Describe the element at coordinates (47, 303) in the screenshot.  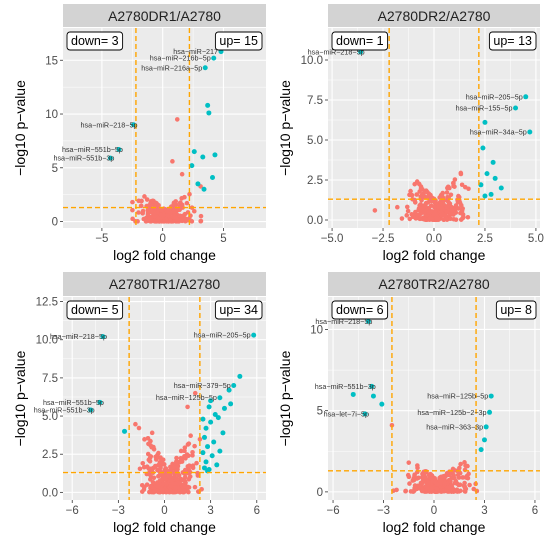
I see `y-tick-label: 12.5` at that location.